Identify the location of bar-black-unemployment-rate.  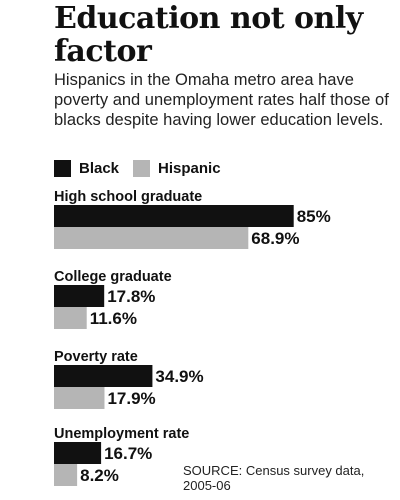
(78, 453).